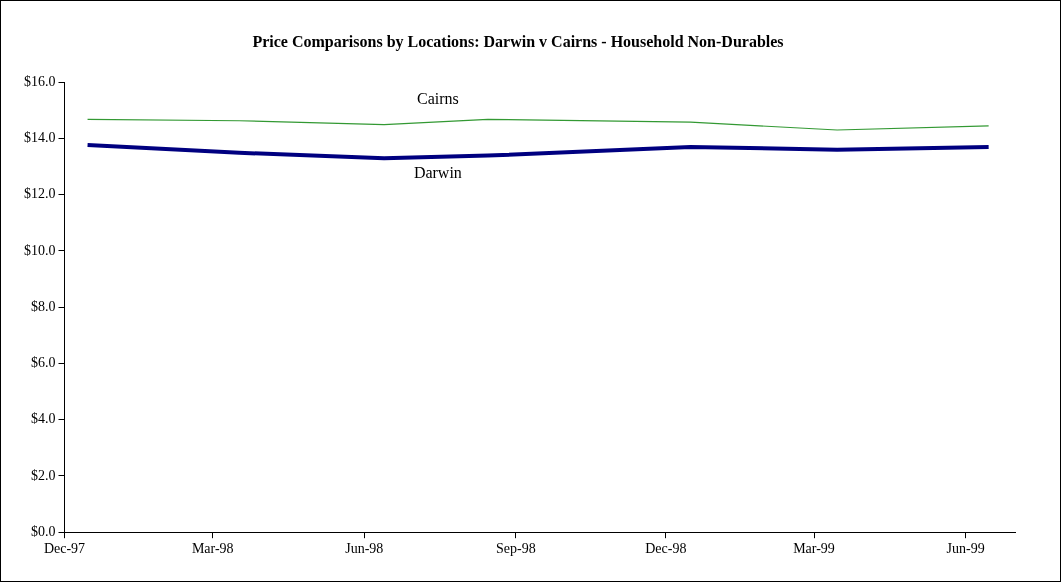 The image size is (1061, 582). What do you see at coordinates (40, 81) in the screenshot?
I see `y-tick-label: $16.0` at bounding box center [40, 81].